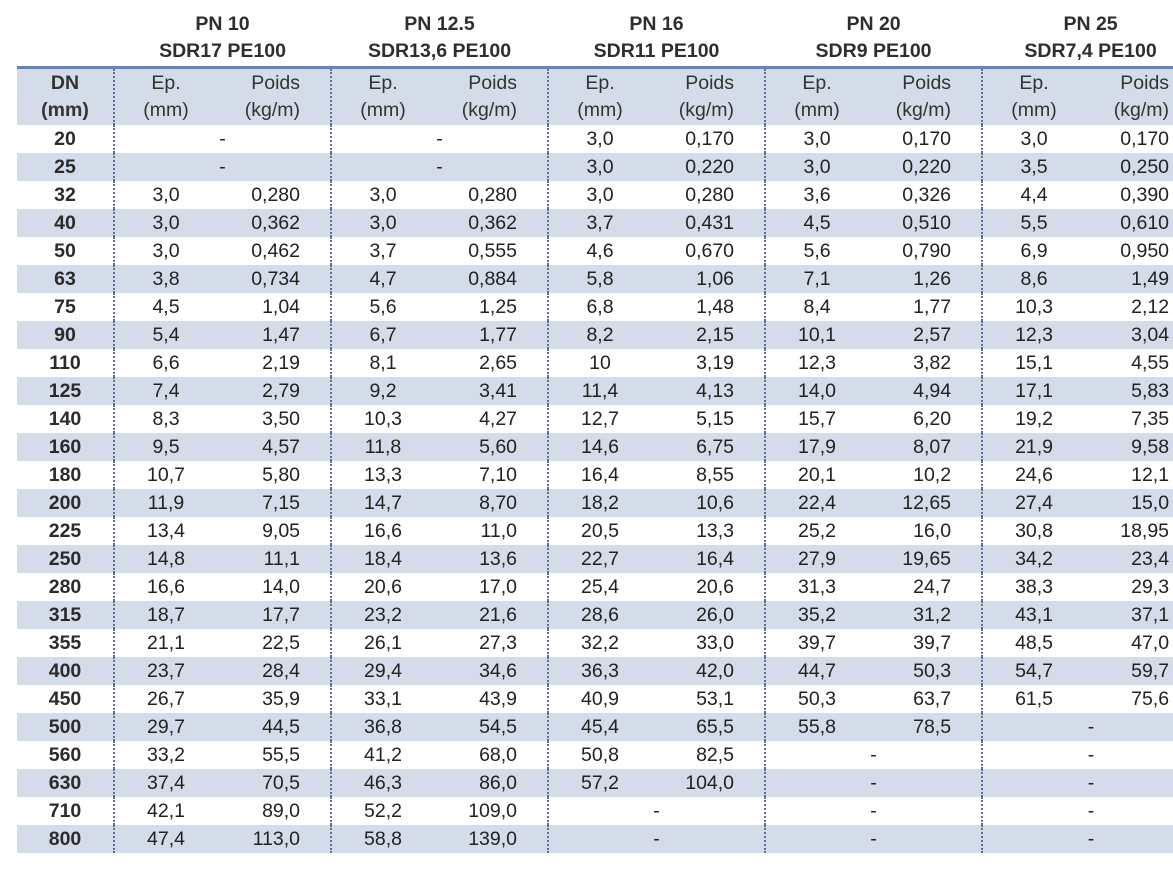 This screenshot has width=1173, height=873. Describe the element at coordinates (65, 643) in the screenshot. I see `dn-cell: 355` at that location.